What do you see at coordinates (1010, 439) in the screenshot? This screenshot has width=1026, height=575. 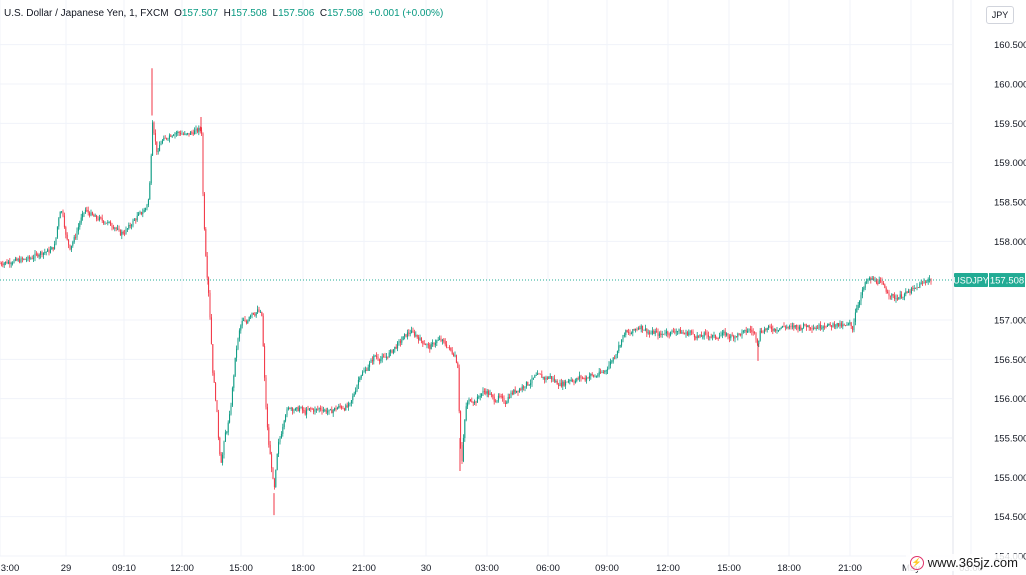 I see `y-tick-label: 155.500` at bounding box center [1010, 439].